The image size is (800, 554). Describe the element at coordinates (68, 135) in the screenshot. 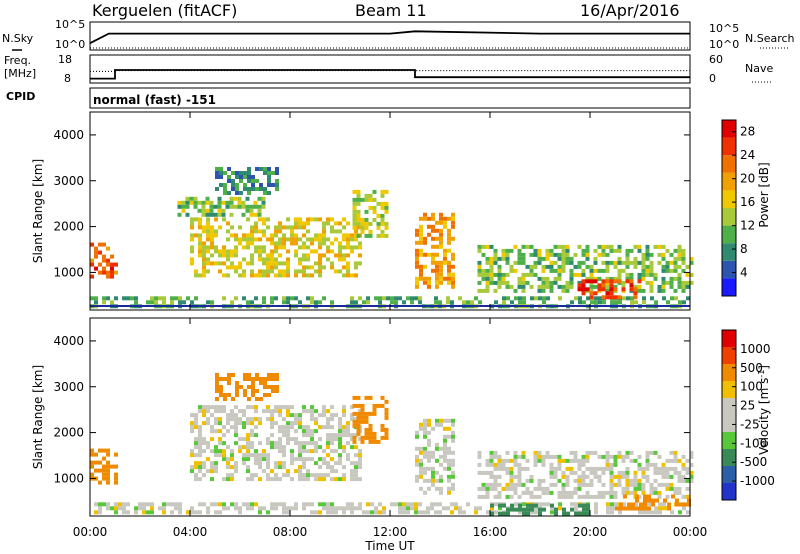

I see `y-tick-label: 4000` at that location.